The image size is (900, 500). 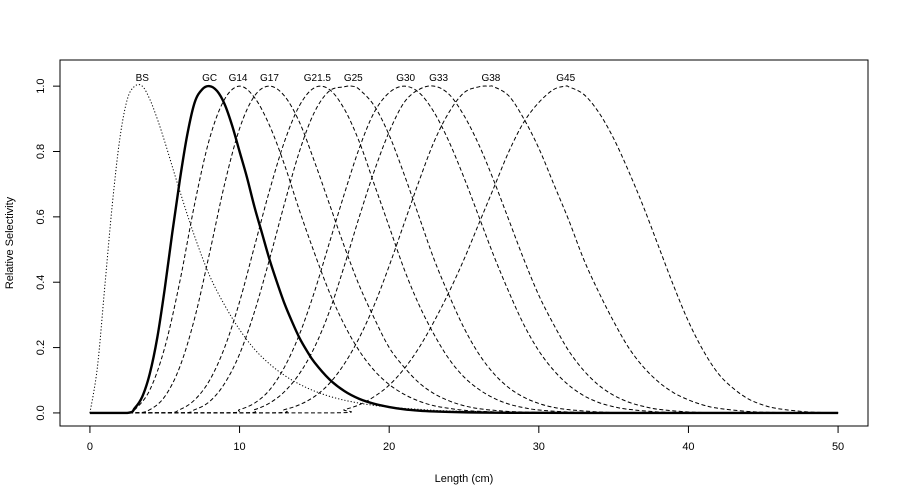 I want to click on curve-label: G17, so click(x=269, y=78).